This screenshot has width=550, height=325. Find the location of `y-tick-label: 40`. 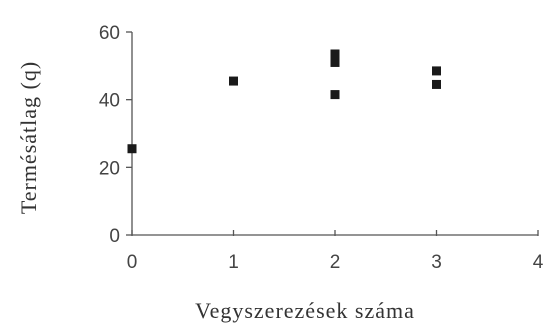

y-tick-label: 40 is located at coordinates (109, 101).